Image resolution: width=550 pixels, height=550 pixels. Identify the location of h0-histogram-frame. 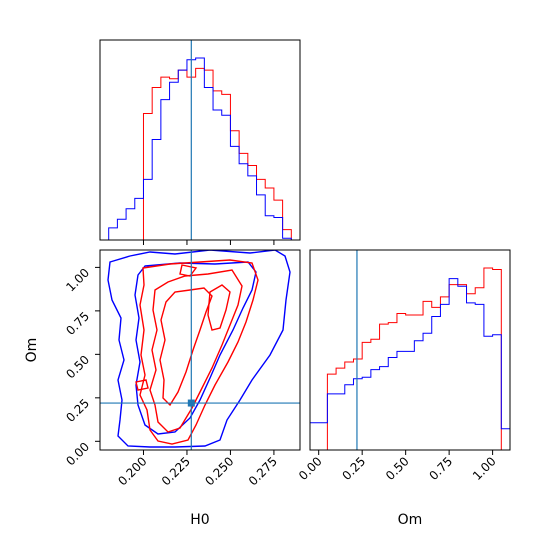
(200, 140).